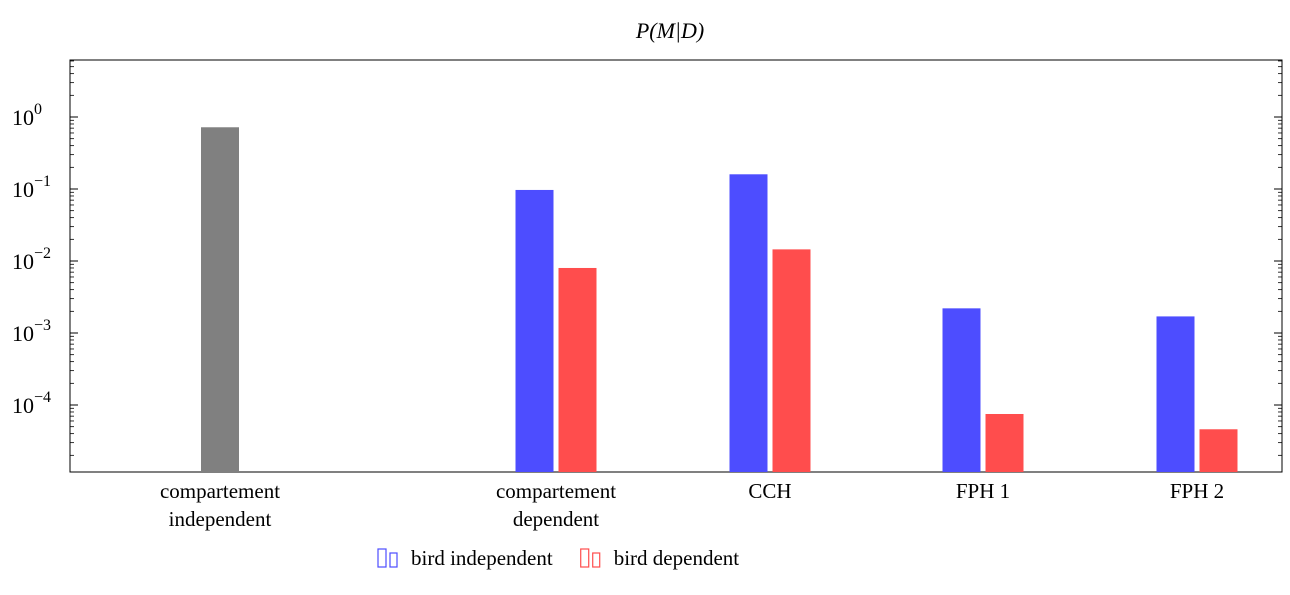 This screenshot has height=595, width=1290. I want to click on x-category-label: FPH 2, so click(1197, 491).